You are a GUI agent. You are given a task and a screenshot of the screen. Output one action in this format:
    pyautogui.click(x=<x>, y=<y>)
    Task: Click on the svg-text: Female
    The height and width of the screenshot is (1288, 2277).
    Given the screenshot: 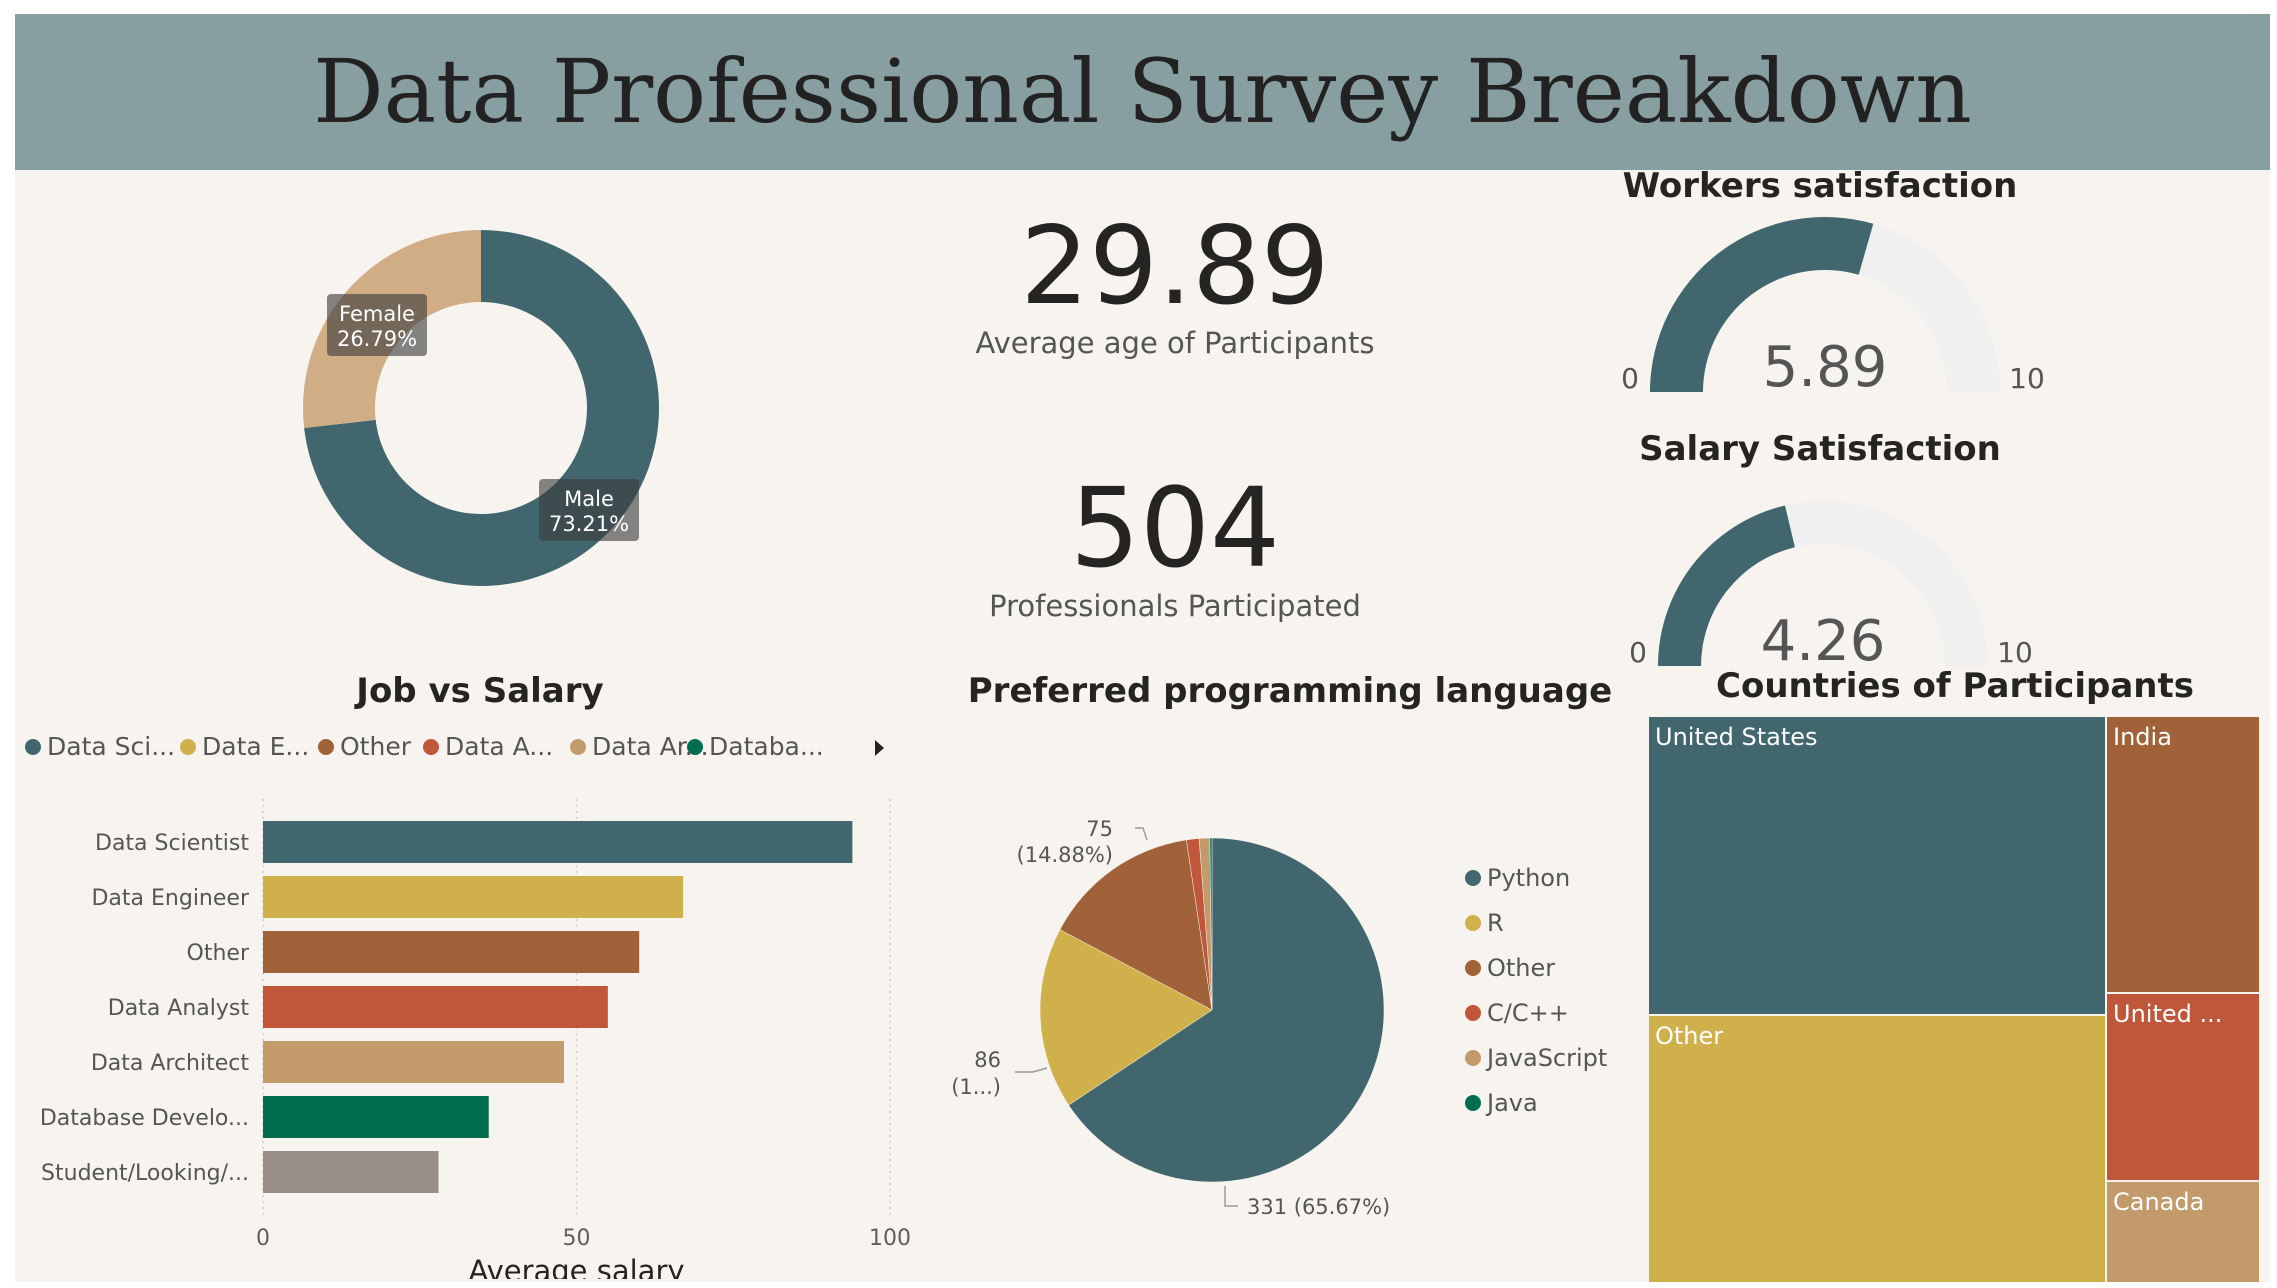 What is the action you would take?
    pyautogui.click(x=377, y=314)
    